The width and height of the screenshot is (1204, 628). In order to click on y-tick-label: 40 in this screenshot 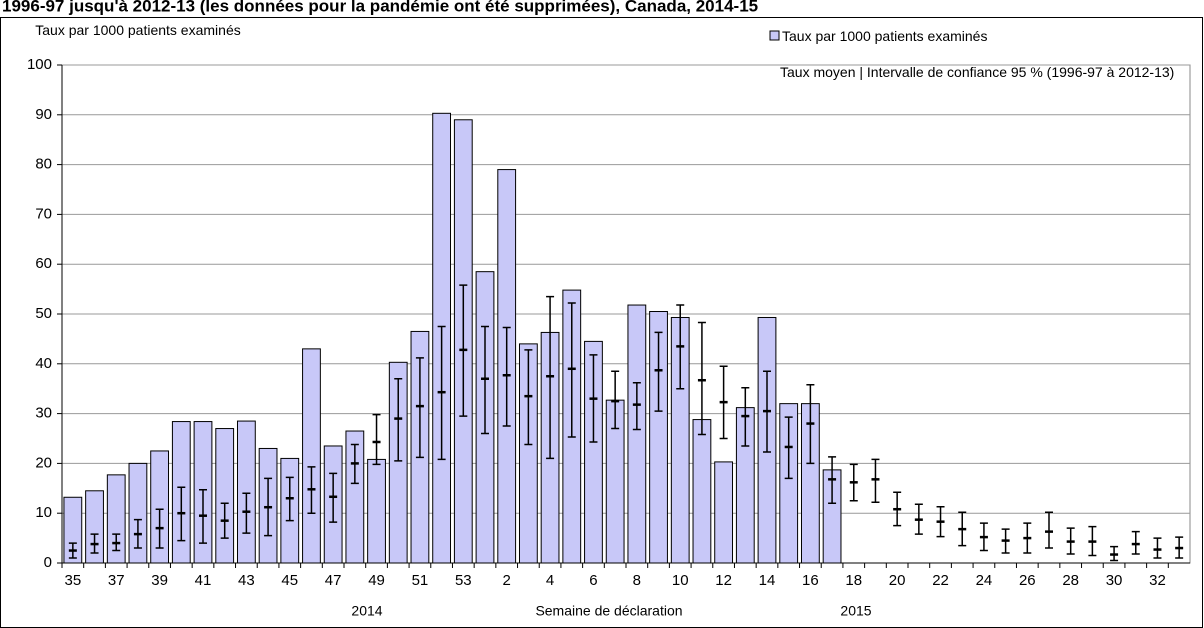, I will do `click(43, 363)`.